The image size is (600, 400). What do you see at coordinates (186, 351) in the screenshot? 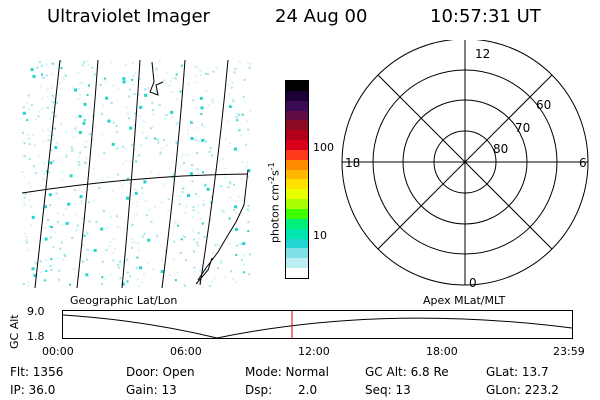
I see `timeline-xtick-0600: 06:00` at bounding box center [186, 351].